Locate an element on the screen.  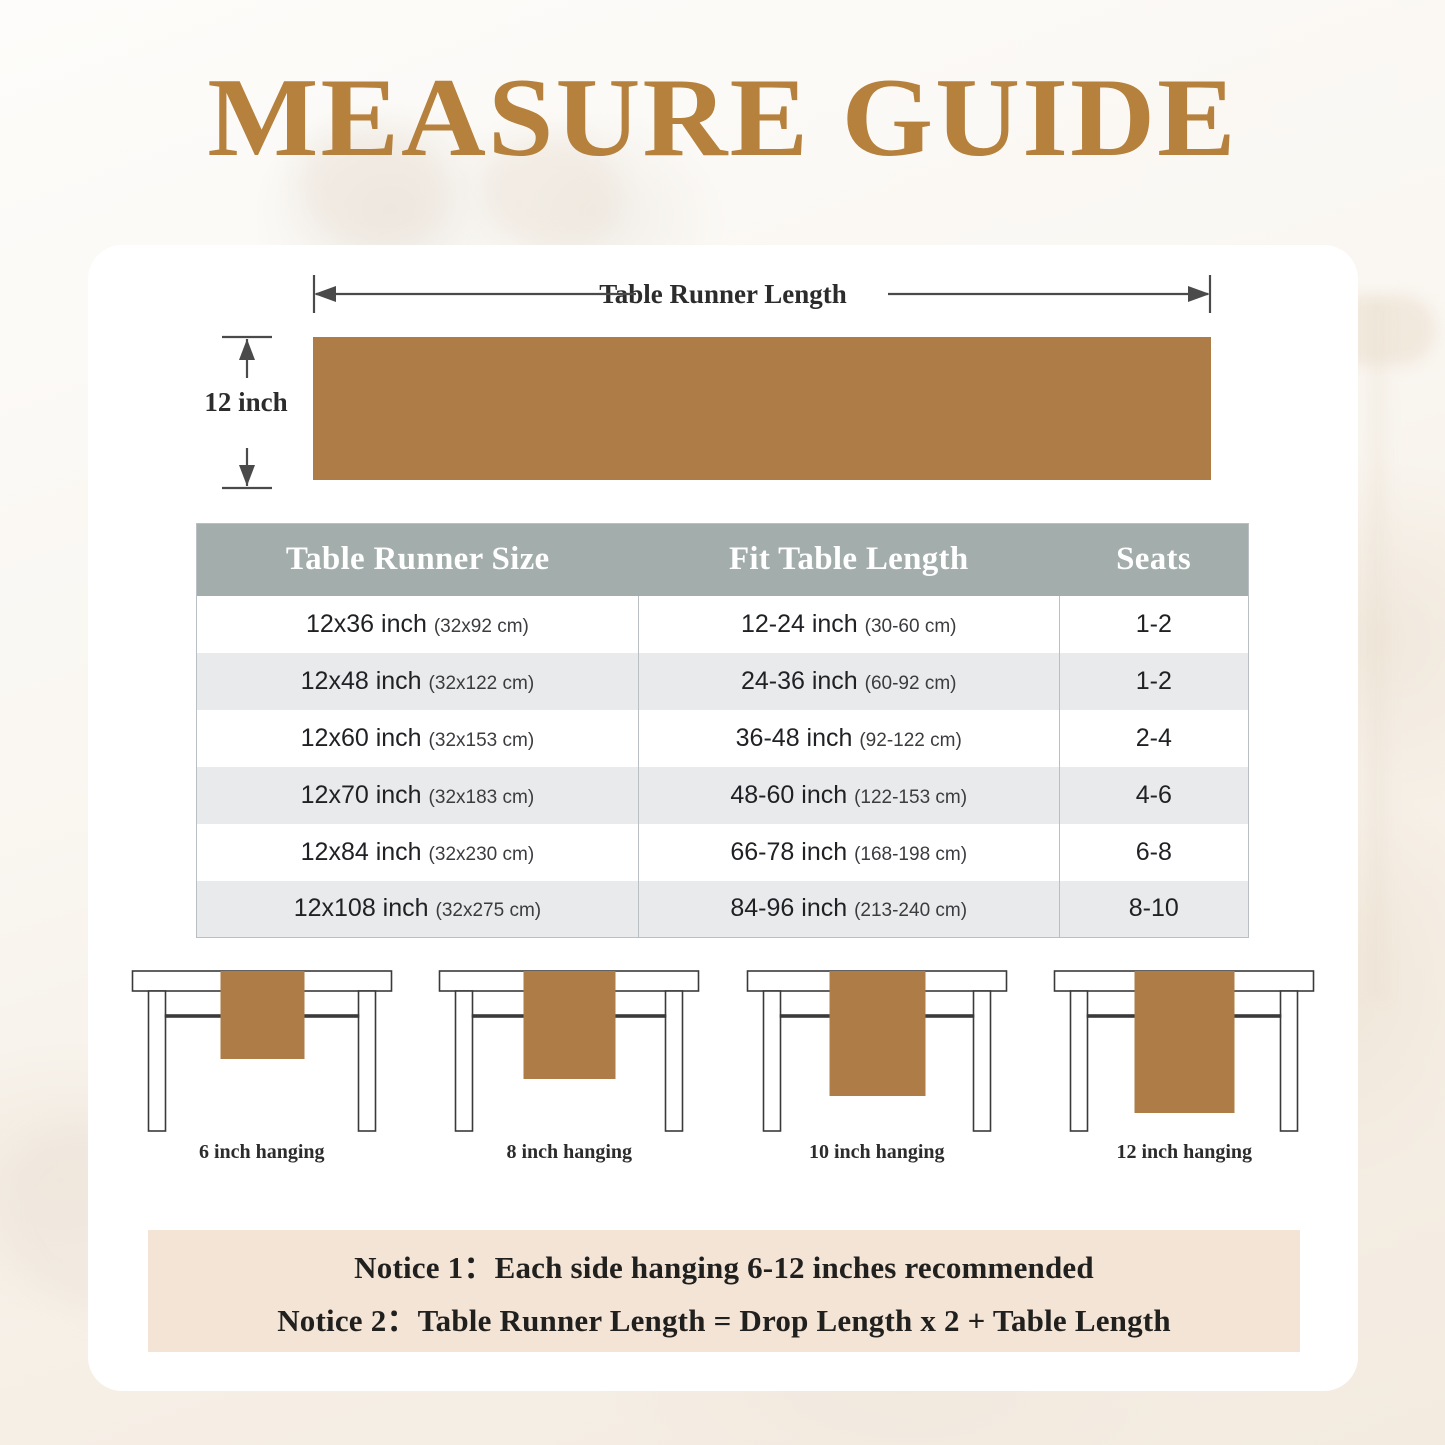
runner-size-inch: 12x70 inch is located at coordinates (361, 794).